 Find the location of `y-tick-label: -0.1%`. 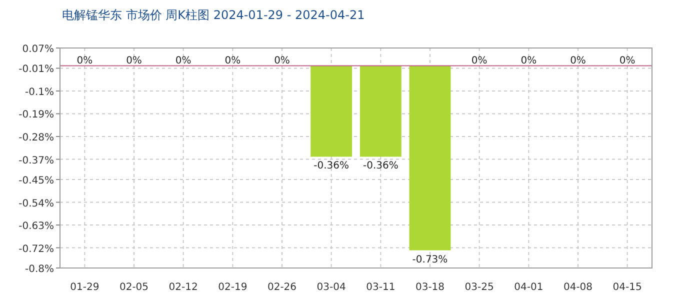

y-tick-label: -0.1% is located at coordinates (39, 92).